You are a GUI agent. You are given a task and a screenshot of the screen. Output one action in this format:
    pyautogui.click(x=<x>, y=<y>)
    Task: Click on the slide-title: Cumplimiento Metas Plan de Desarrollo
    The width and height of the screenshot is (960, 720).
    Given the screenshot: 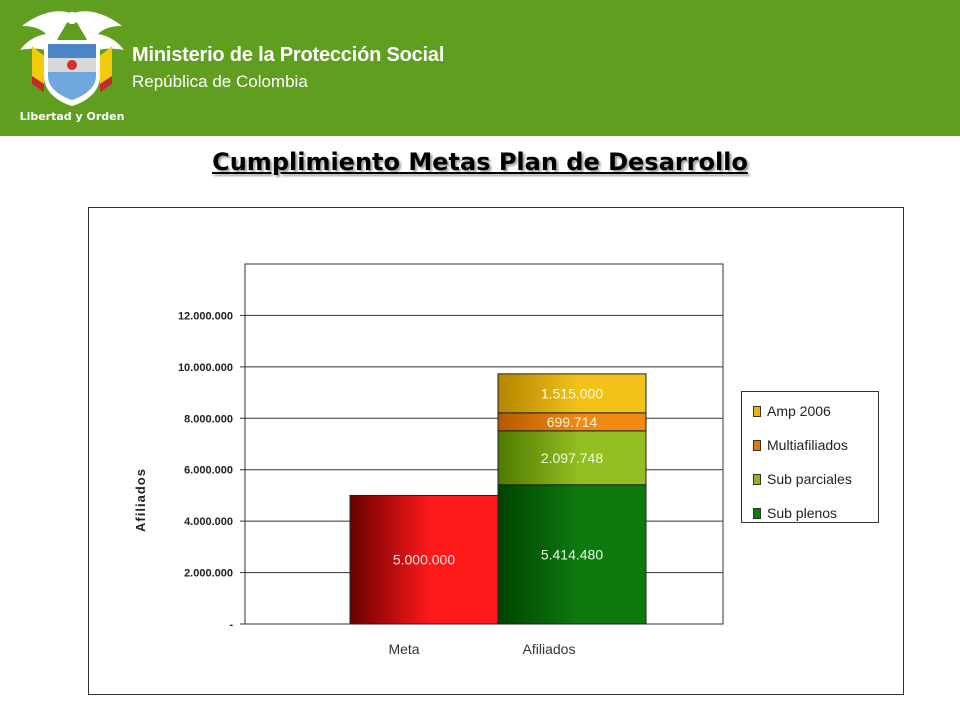 What is the action you would take?
    pyautogui.click(x=480, y=162)
    